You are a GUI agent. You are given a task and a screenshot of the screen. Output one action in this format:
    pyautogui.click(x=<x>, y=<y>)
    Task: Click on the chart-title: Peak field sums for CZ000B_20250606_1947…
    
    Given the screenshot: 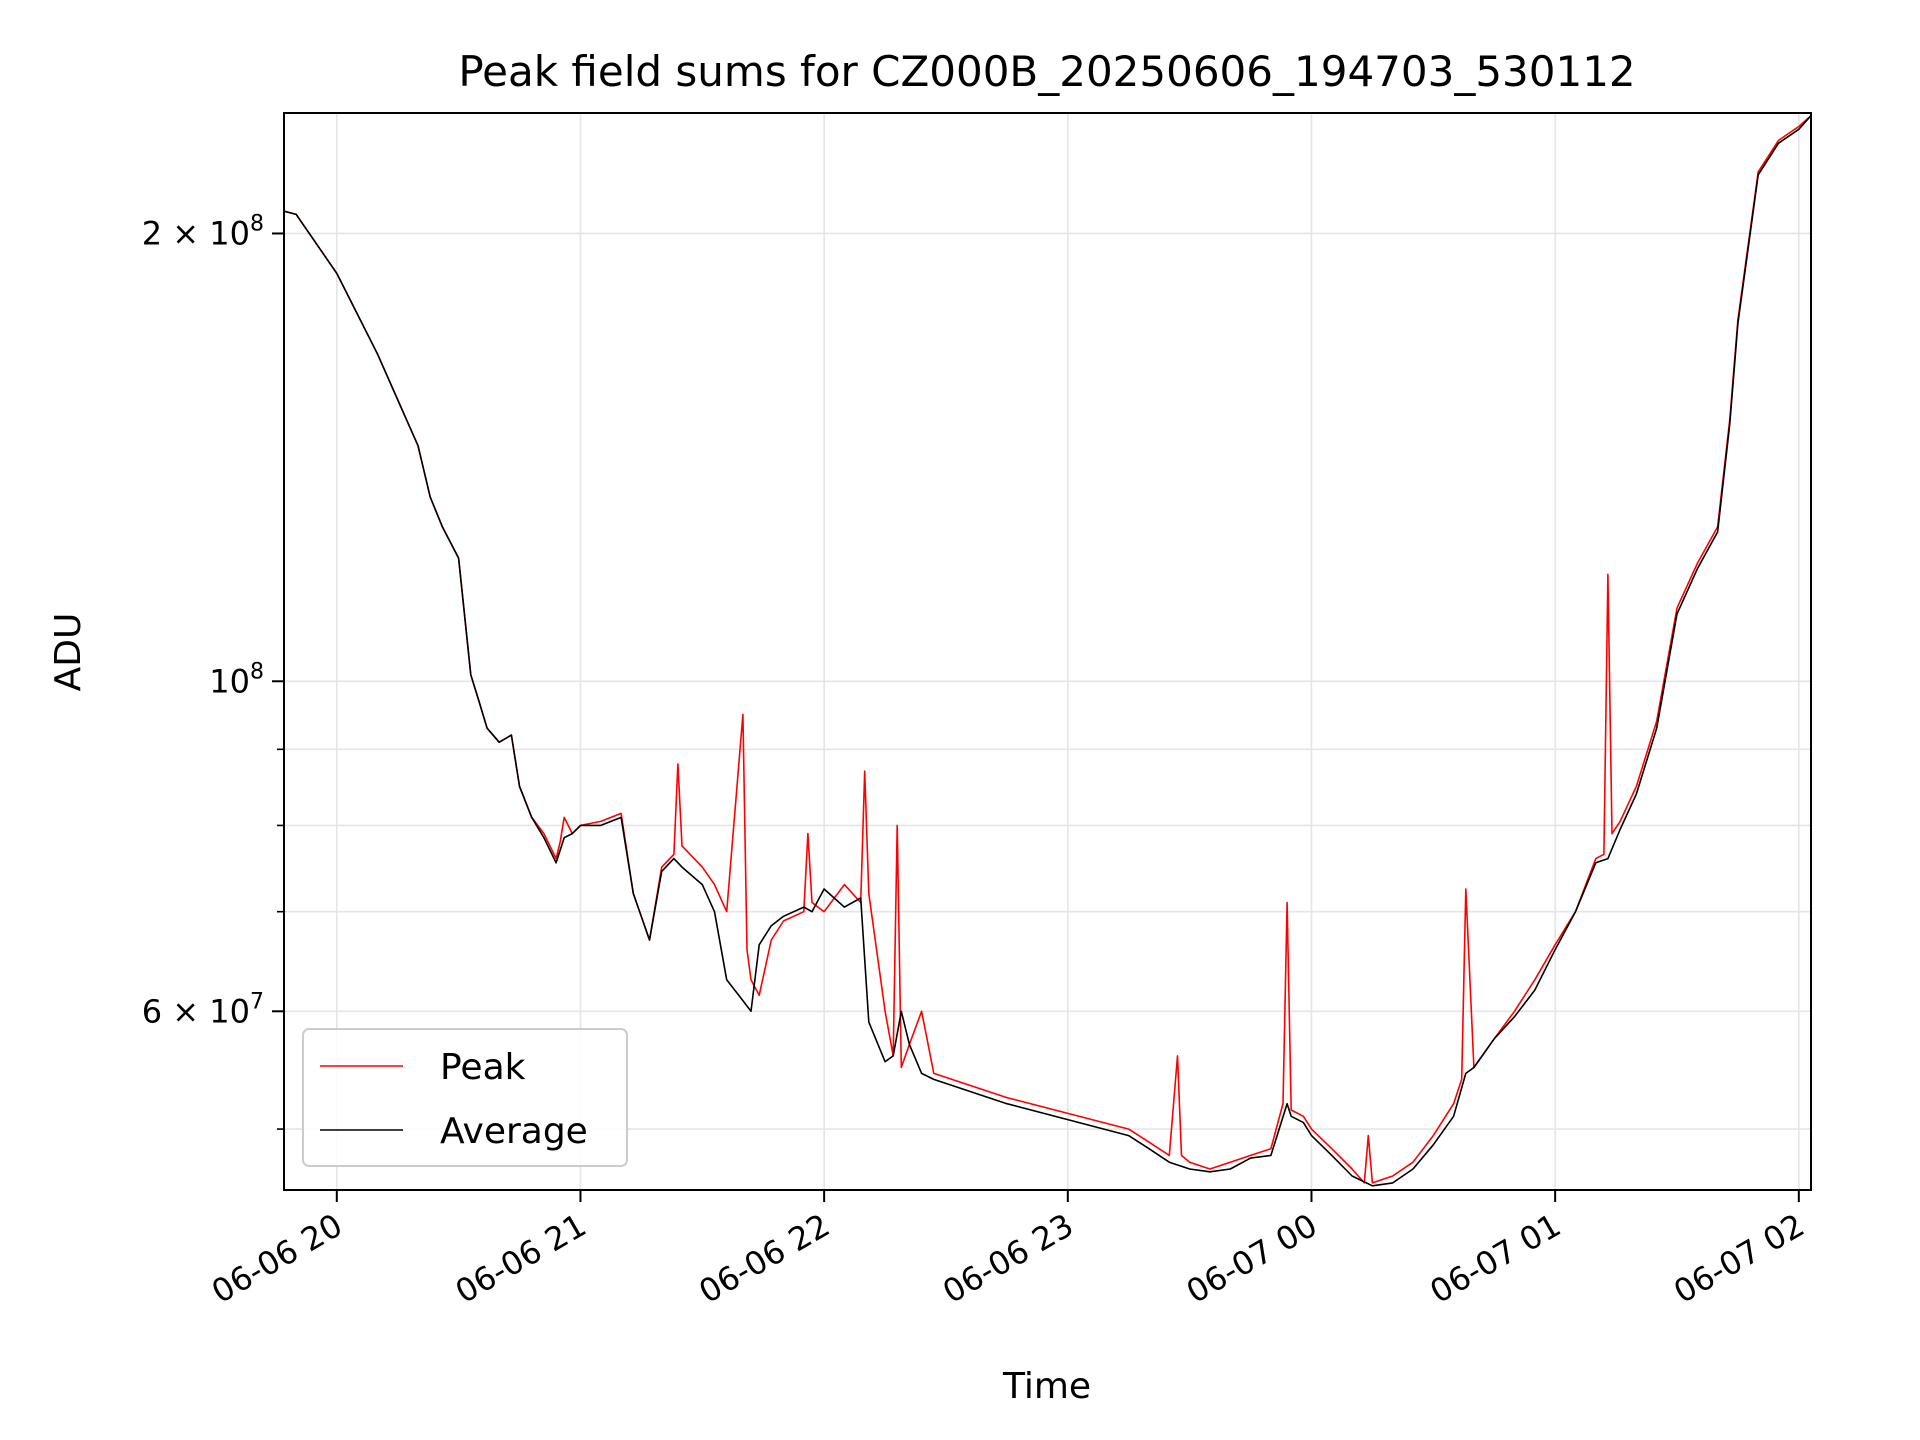 What is the action you would take?
    pyautogui.click(x=1046, y=71)
    